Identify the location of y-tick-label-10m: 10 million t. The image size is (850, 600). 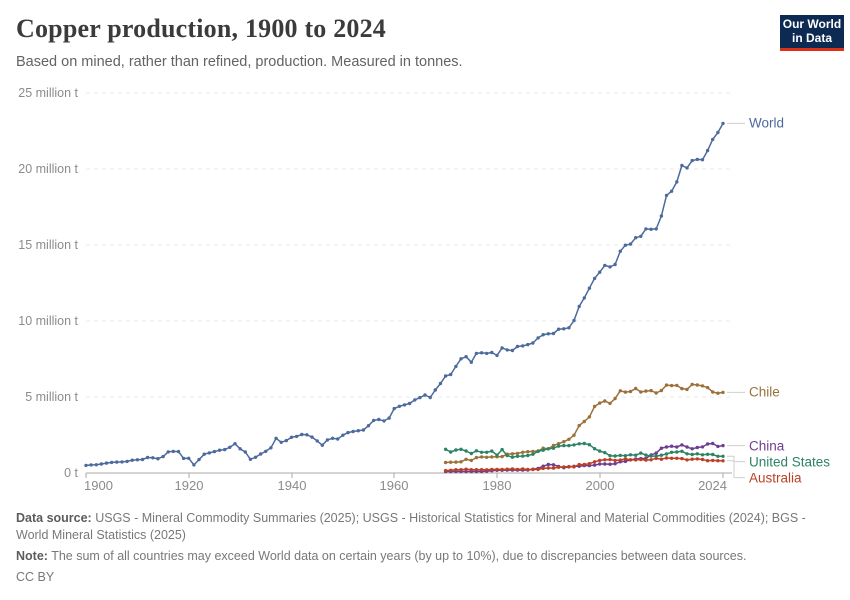
(48, 321).